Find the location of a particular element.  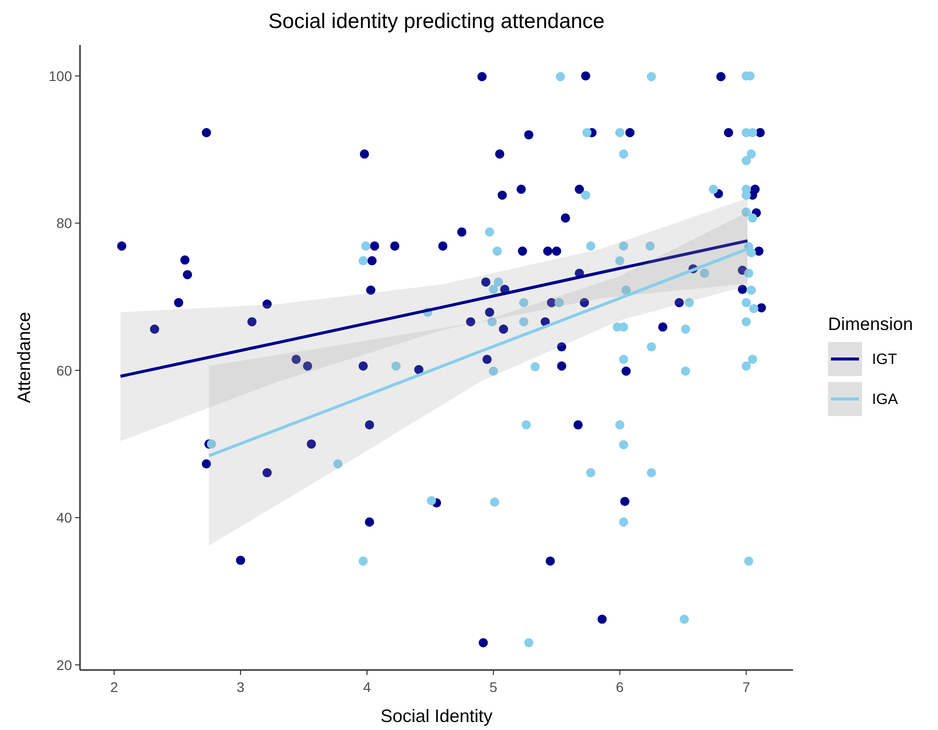

x-tick-label: 5 is located at coordinates (493, 687).